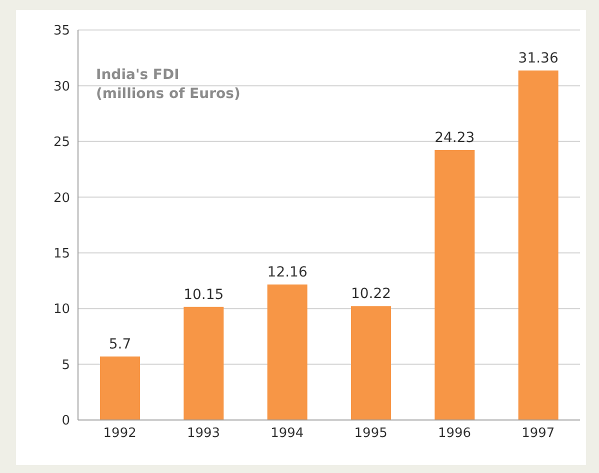  What do you see at coordinates (66, 421) in the screenshot?
I see `y-tick-label: 0` at bounding box center [66, 421].